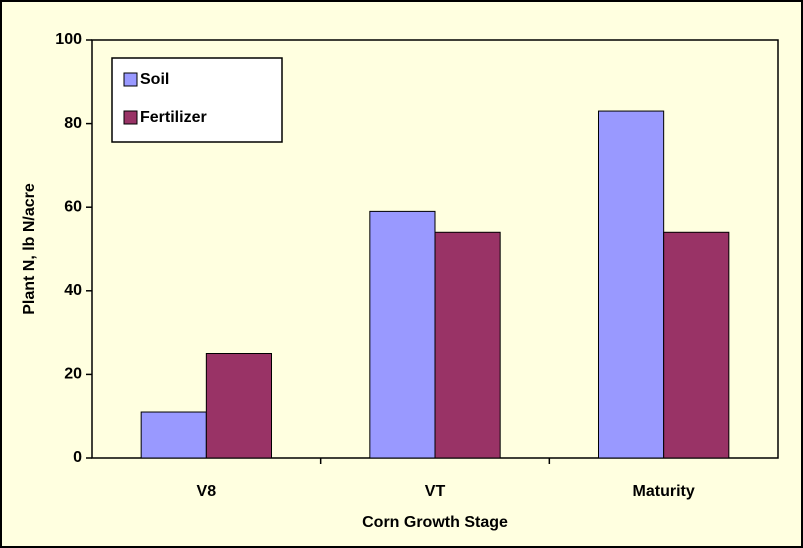 This screenshot has height=548, width=803. What do you see at coordinates (207, 491) in the screenshot?
I see `x-tick-label: V8` at bounding box center [207, 491].